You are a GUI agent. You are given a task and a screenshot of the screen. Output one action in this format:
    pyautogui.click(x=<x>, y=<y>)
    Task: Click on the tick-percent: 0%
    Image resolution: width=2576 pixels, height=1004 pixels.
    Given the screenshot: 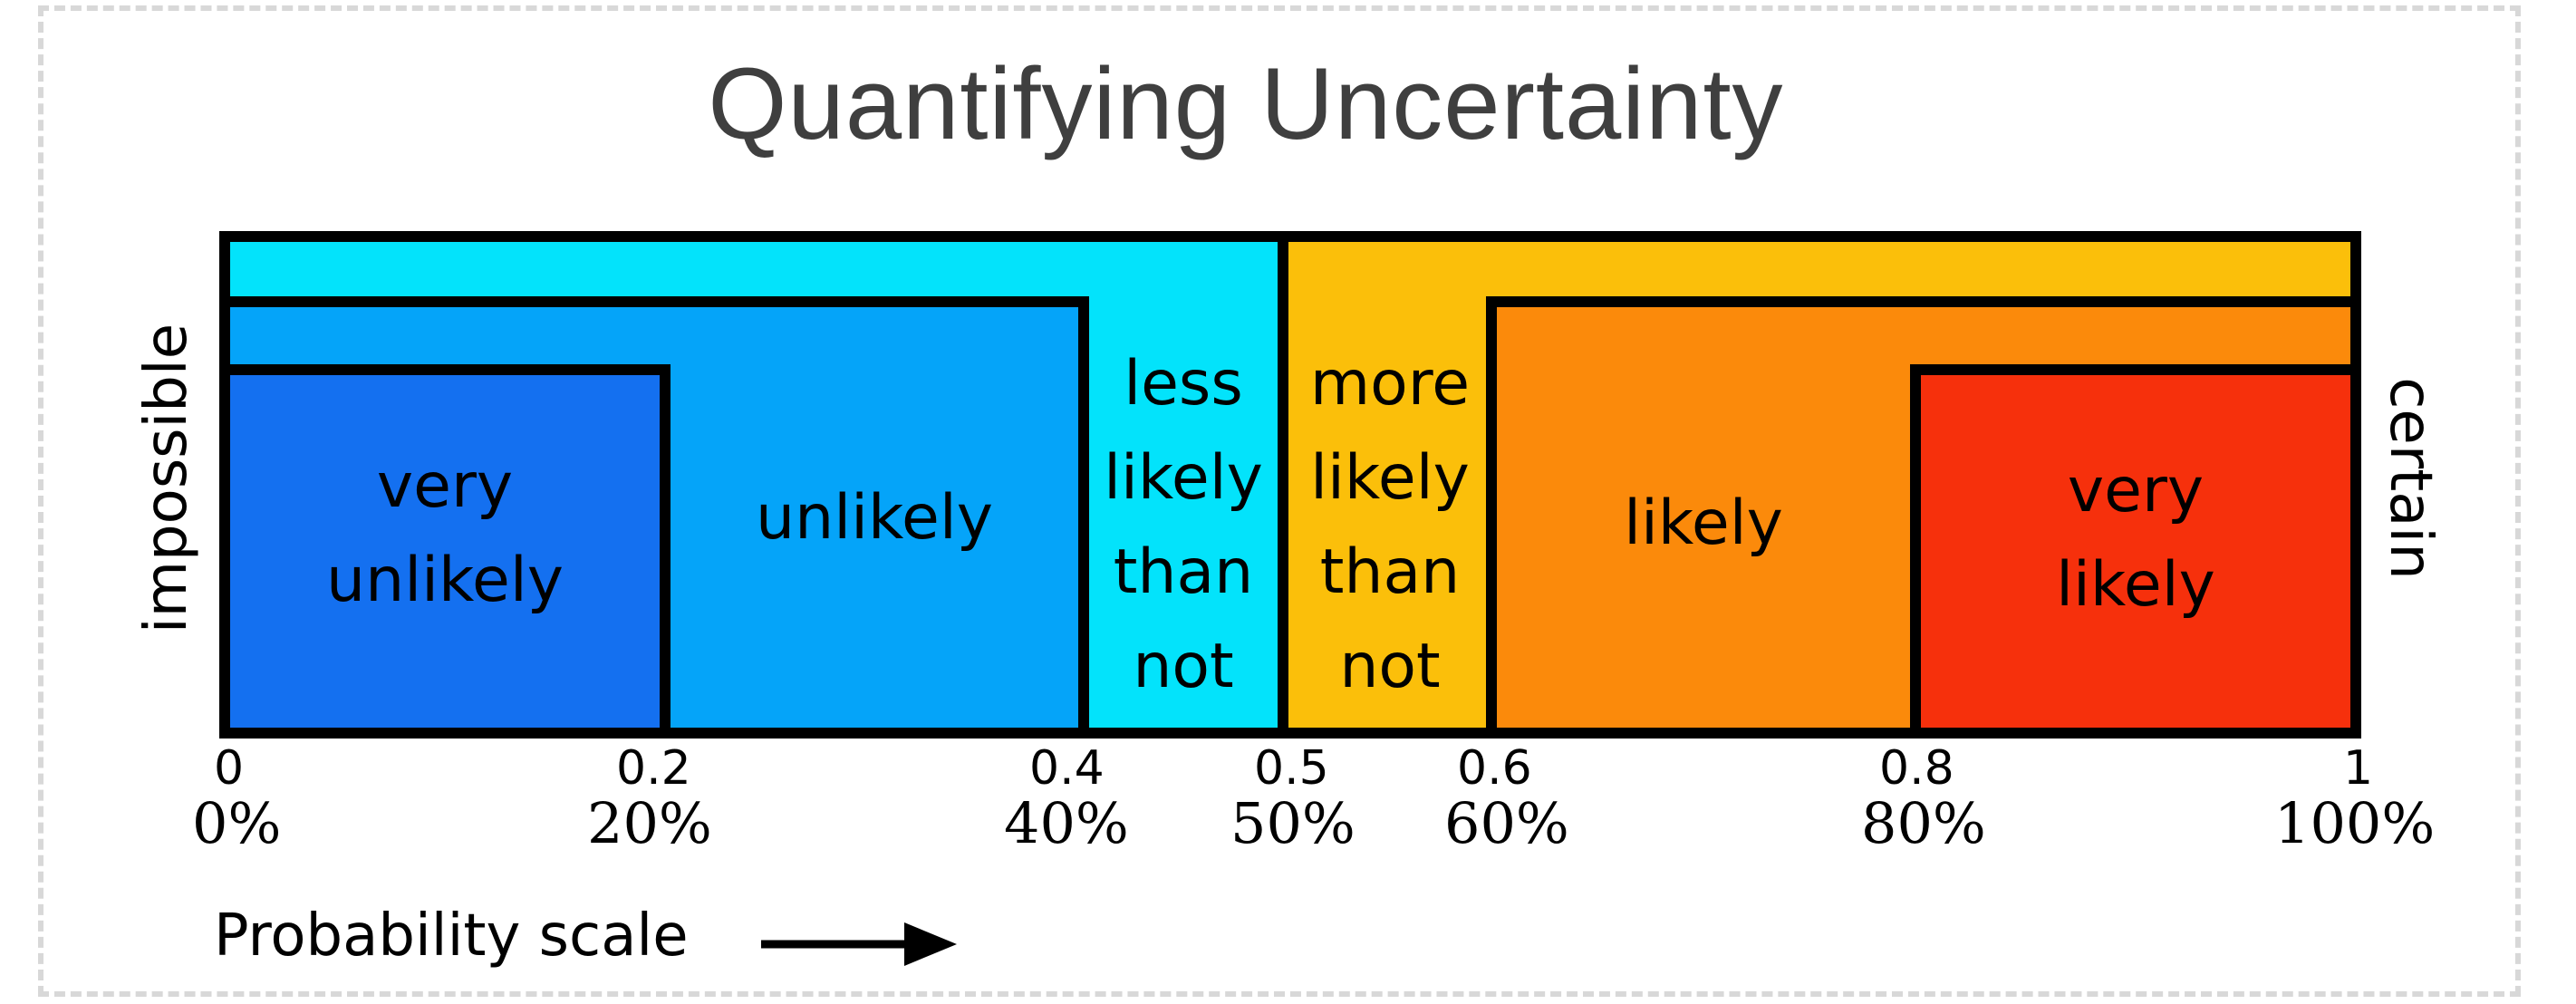 What is the action you would take?
    pyautogui.click(x=237, y=823)
    